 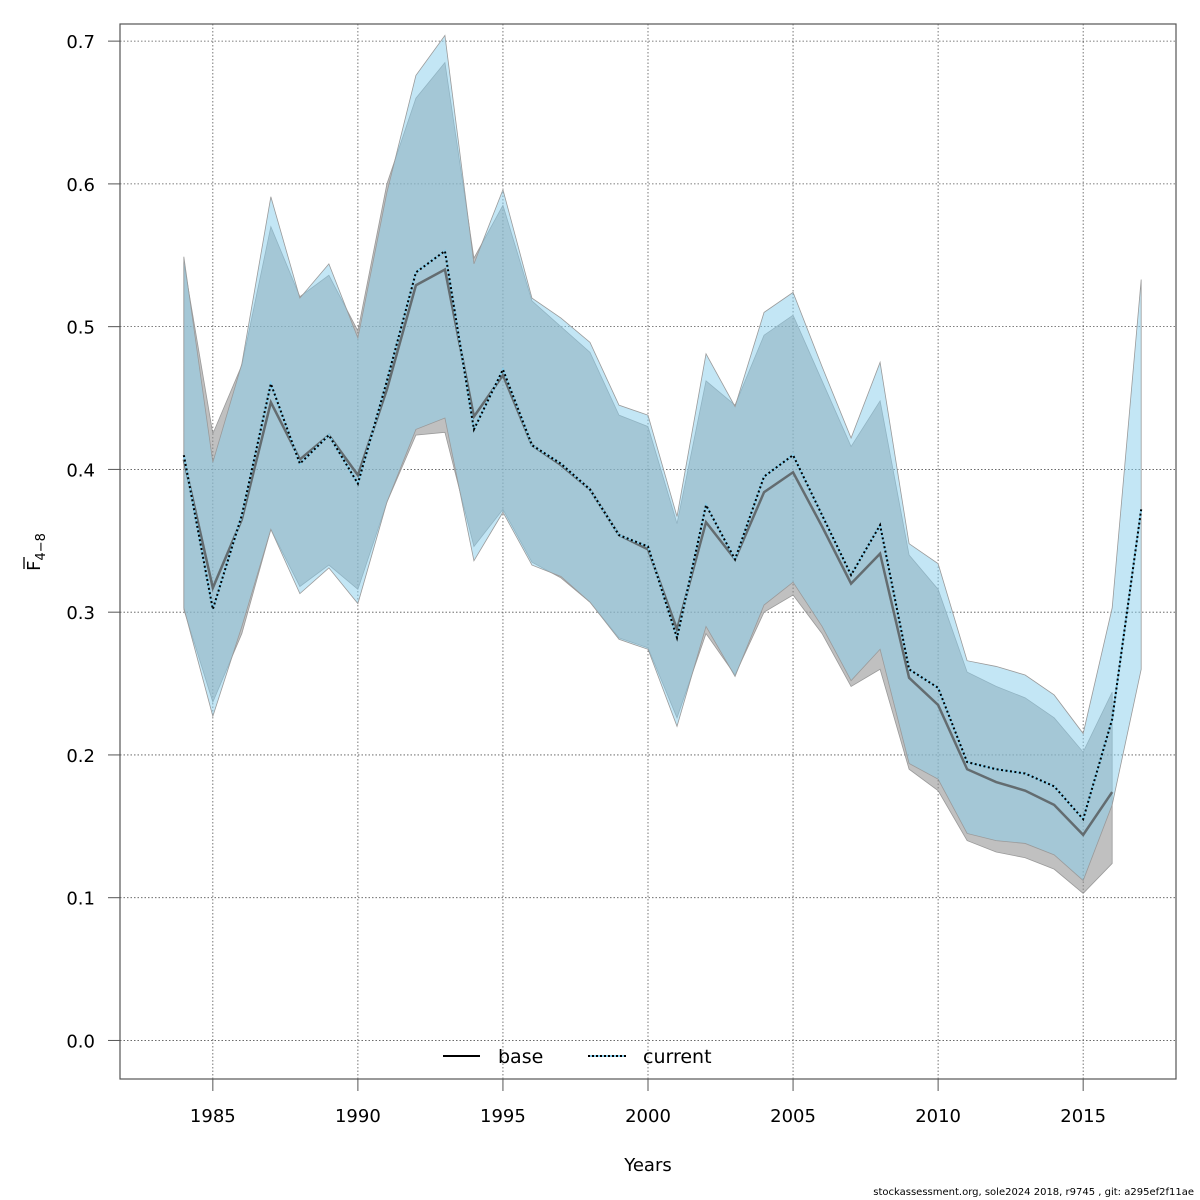 I want to click on y-axis-title: F4−8, so click(x=36, y=552).